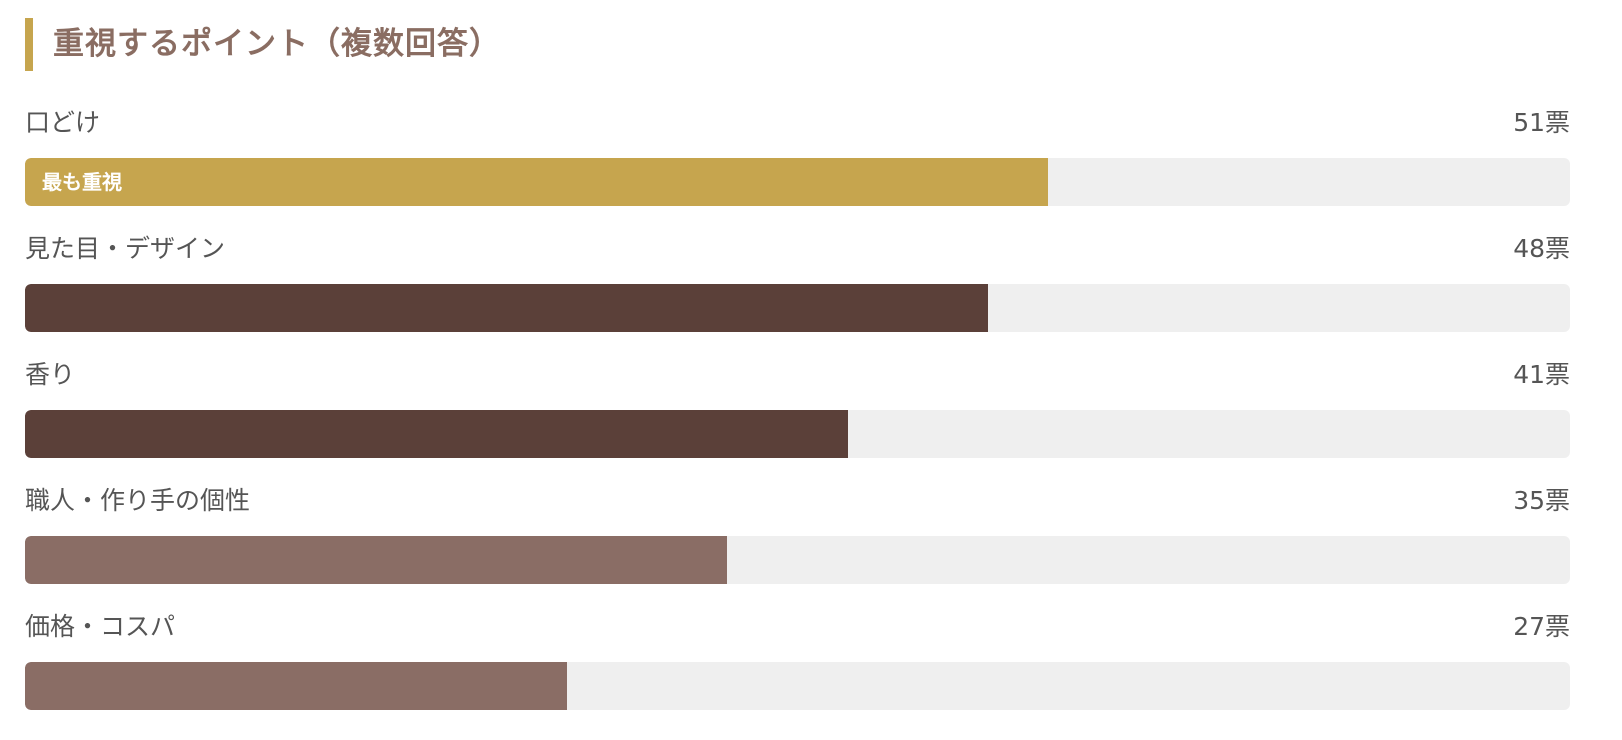  I want to click on category-label: 価格・コスパ, so click(100, 626).